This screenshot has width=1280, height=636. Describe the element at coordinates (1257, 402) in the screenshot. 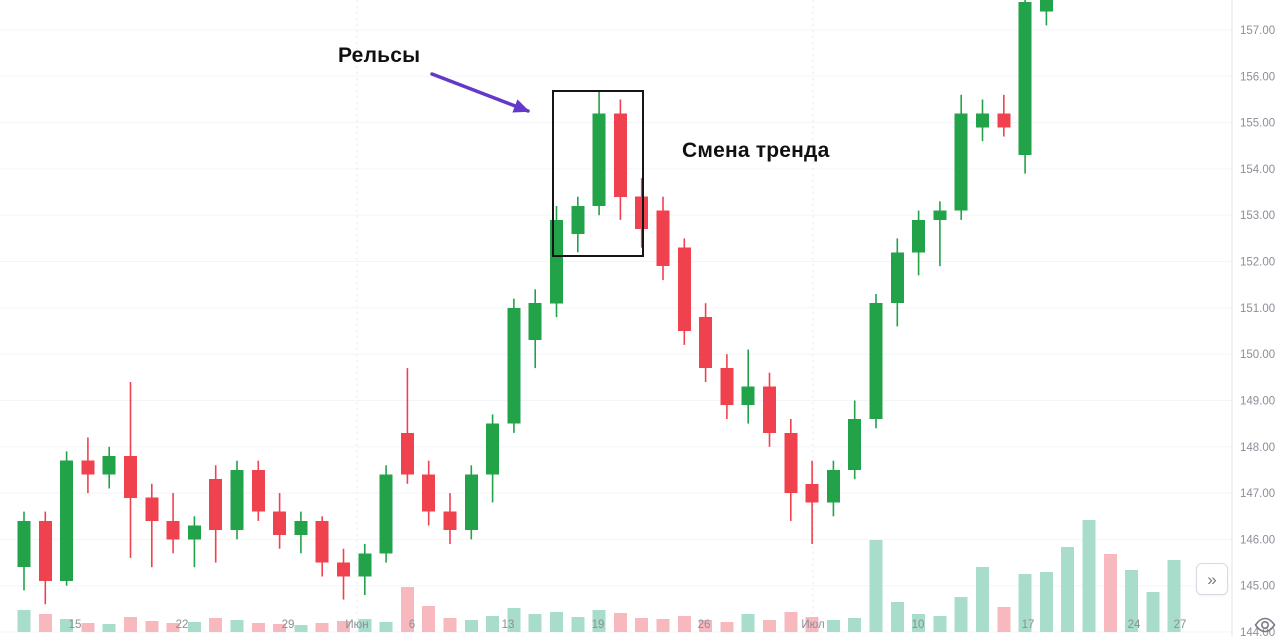

I see `price-axis-label: 149.00` at that location.